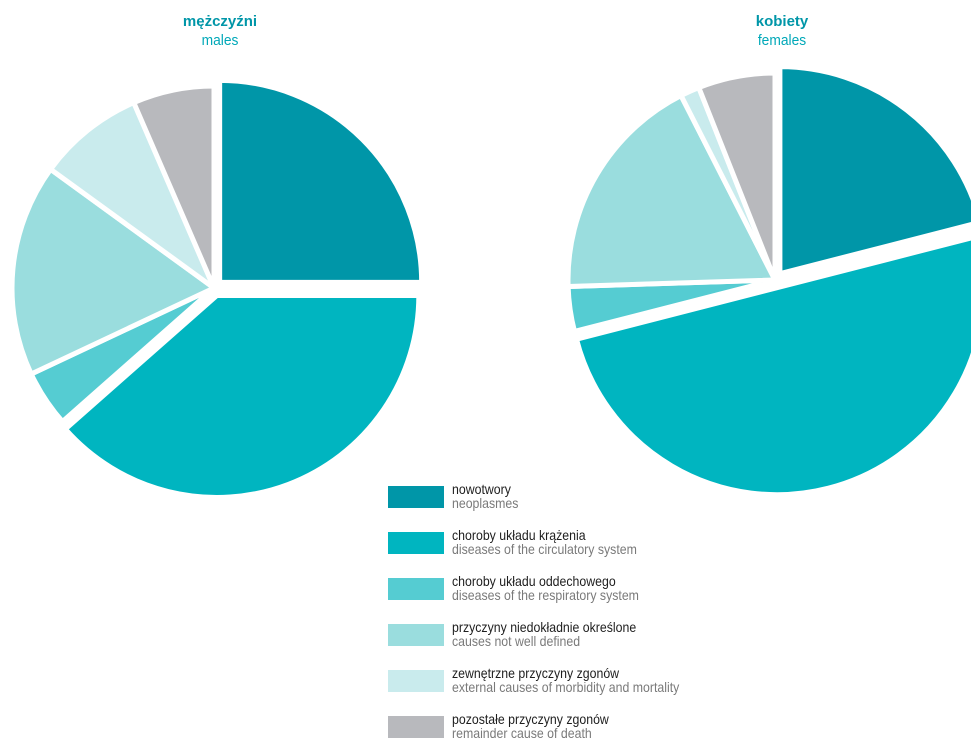  Describe the element at coordinates (522, 733) in the screenshot. I see `legend-label-en: remainder cause of death` at that location.